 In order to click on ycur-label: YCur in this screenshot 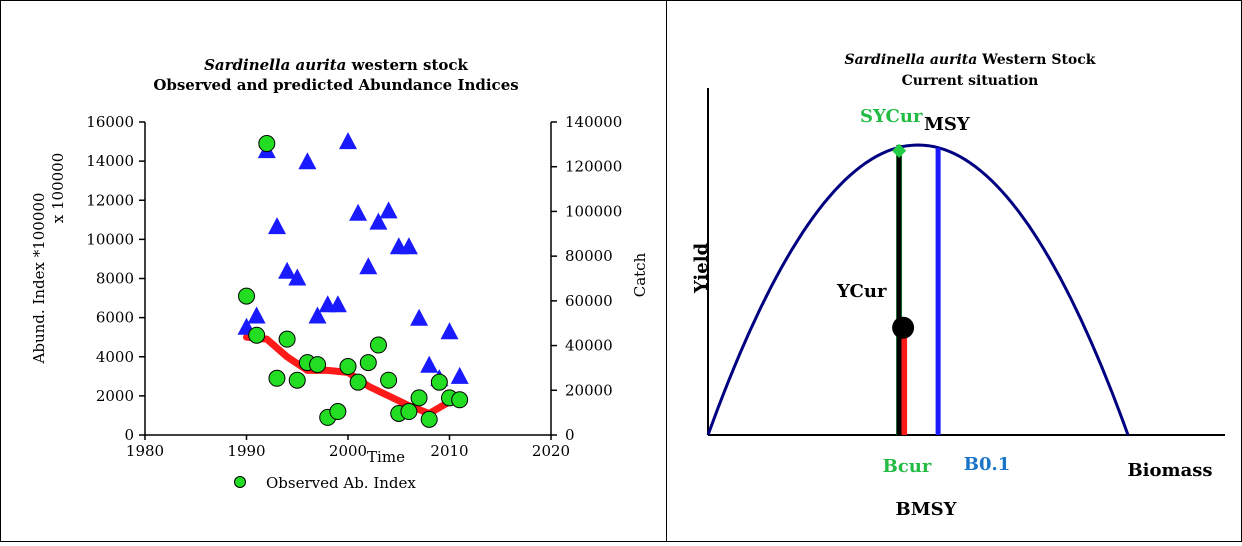, I will do `click(861, 291)`.